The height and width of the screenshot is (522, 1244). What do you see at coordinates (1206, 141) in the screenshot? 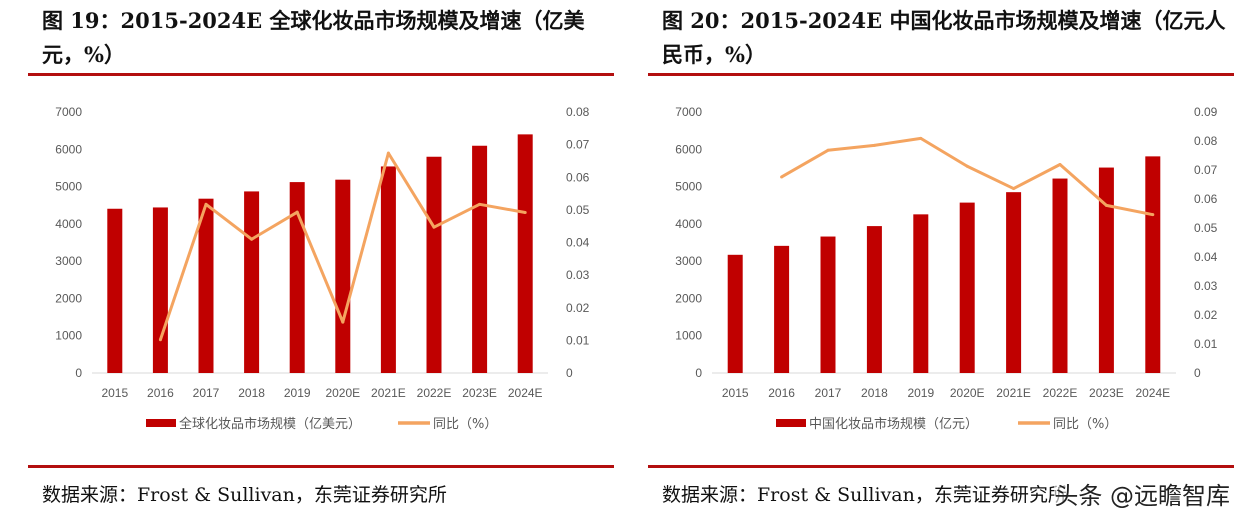
I see `y2-tick-label: 0.08` at bounding box center [1206, 141].